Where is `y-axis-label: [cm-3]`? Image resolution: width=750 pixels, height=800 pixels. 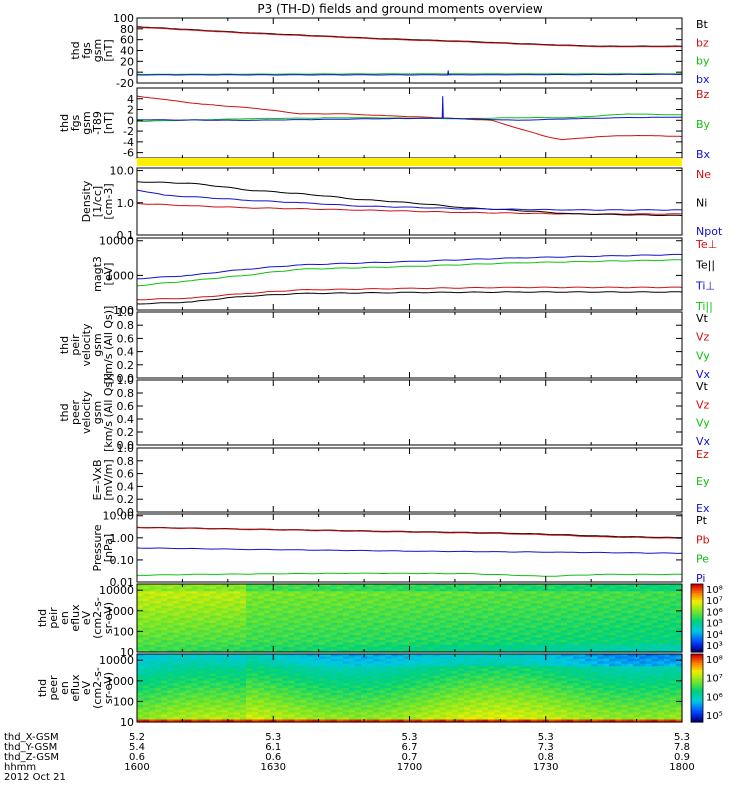 y-axis-label: [cm-3] is located at coordinates (108, 201).